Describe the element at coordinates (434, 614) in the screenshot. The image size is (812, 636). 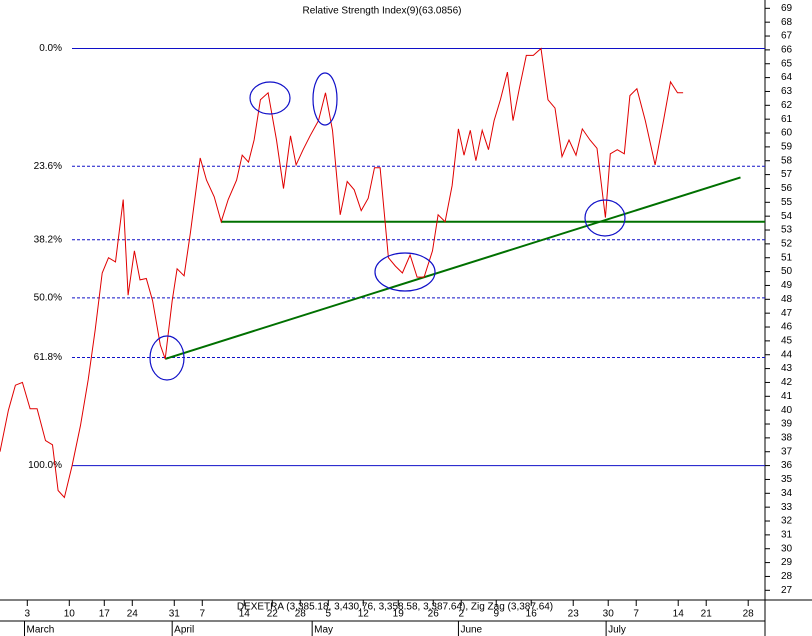
I see `x-tick-label: 26` at that location.